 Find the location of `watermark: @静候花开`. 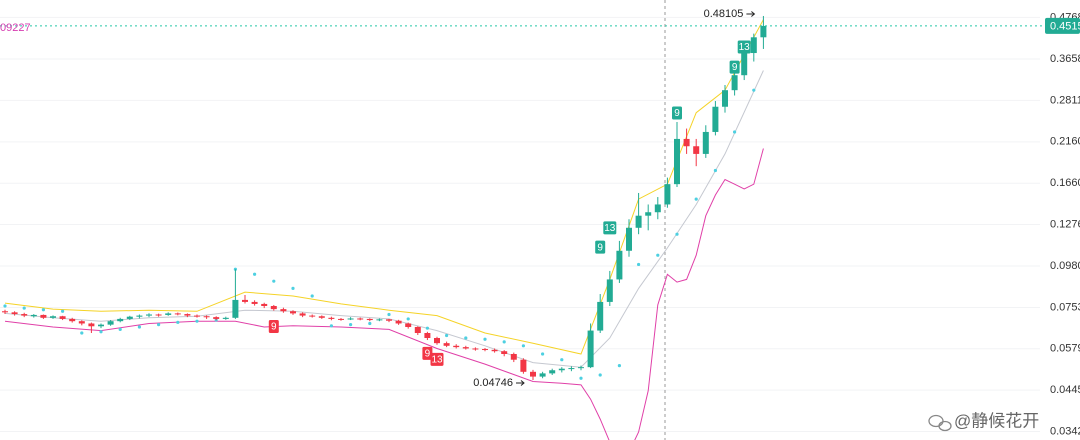

watermark: @静候花开 is located at coordinates (996, 420).